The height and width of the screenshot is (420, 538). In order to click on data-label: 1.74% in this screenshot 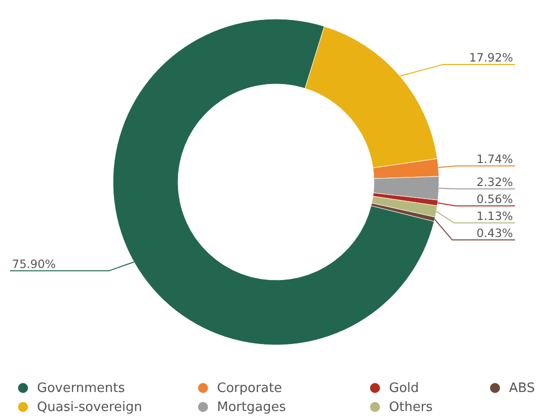, I will do `click(495, 159)`.